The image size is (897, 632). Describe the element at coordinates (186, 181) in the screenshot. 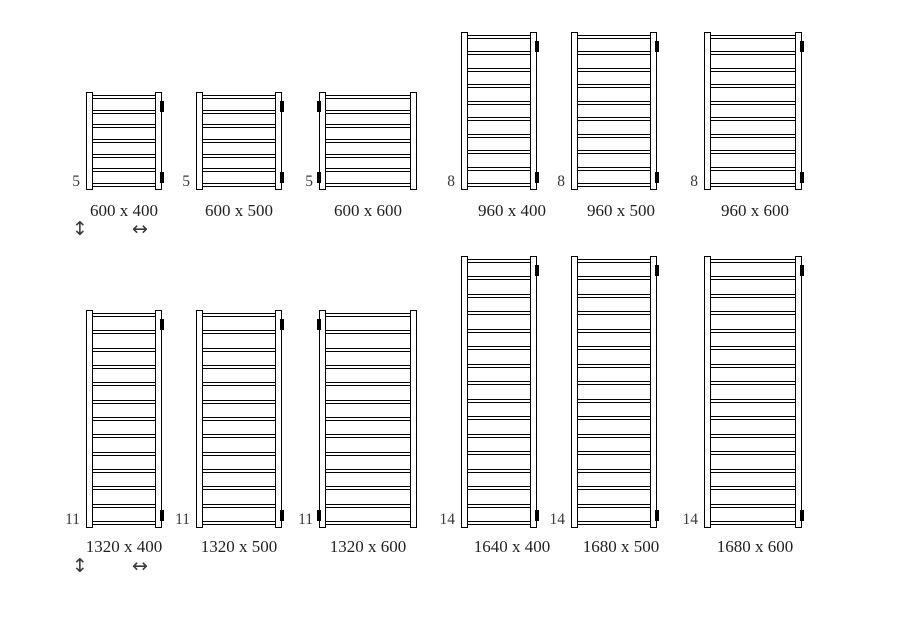

I see `bar-count-label: 5` at that location.